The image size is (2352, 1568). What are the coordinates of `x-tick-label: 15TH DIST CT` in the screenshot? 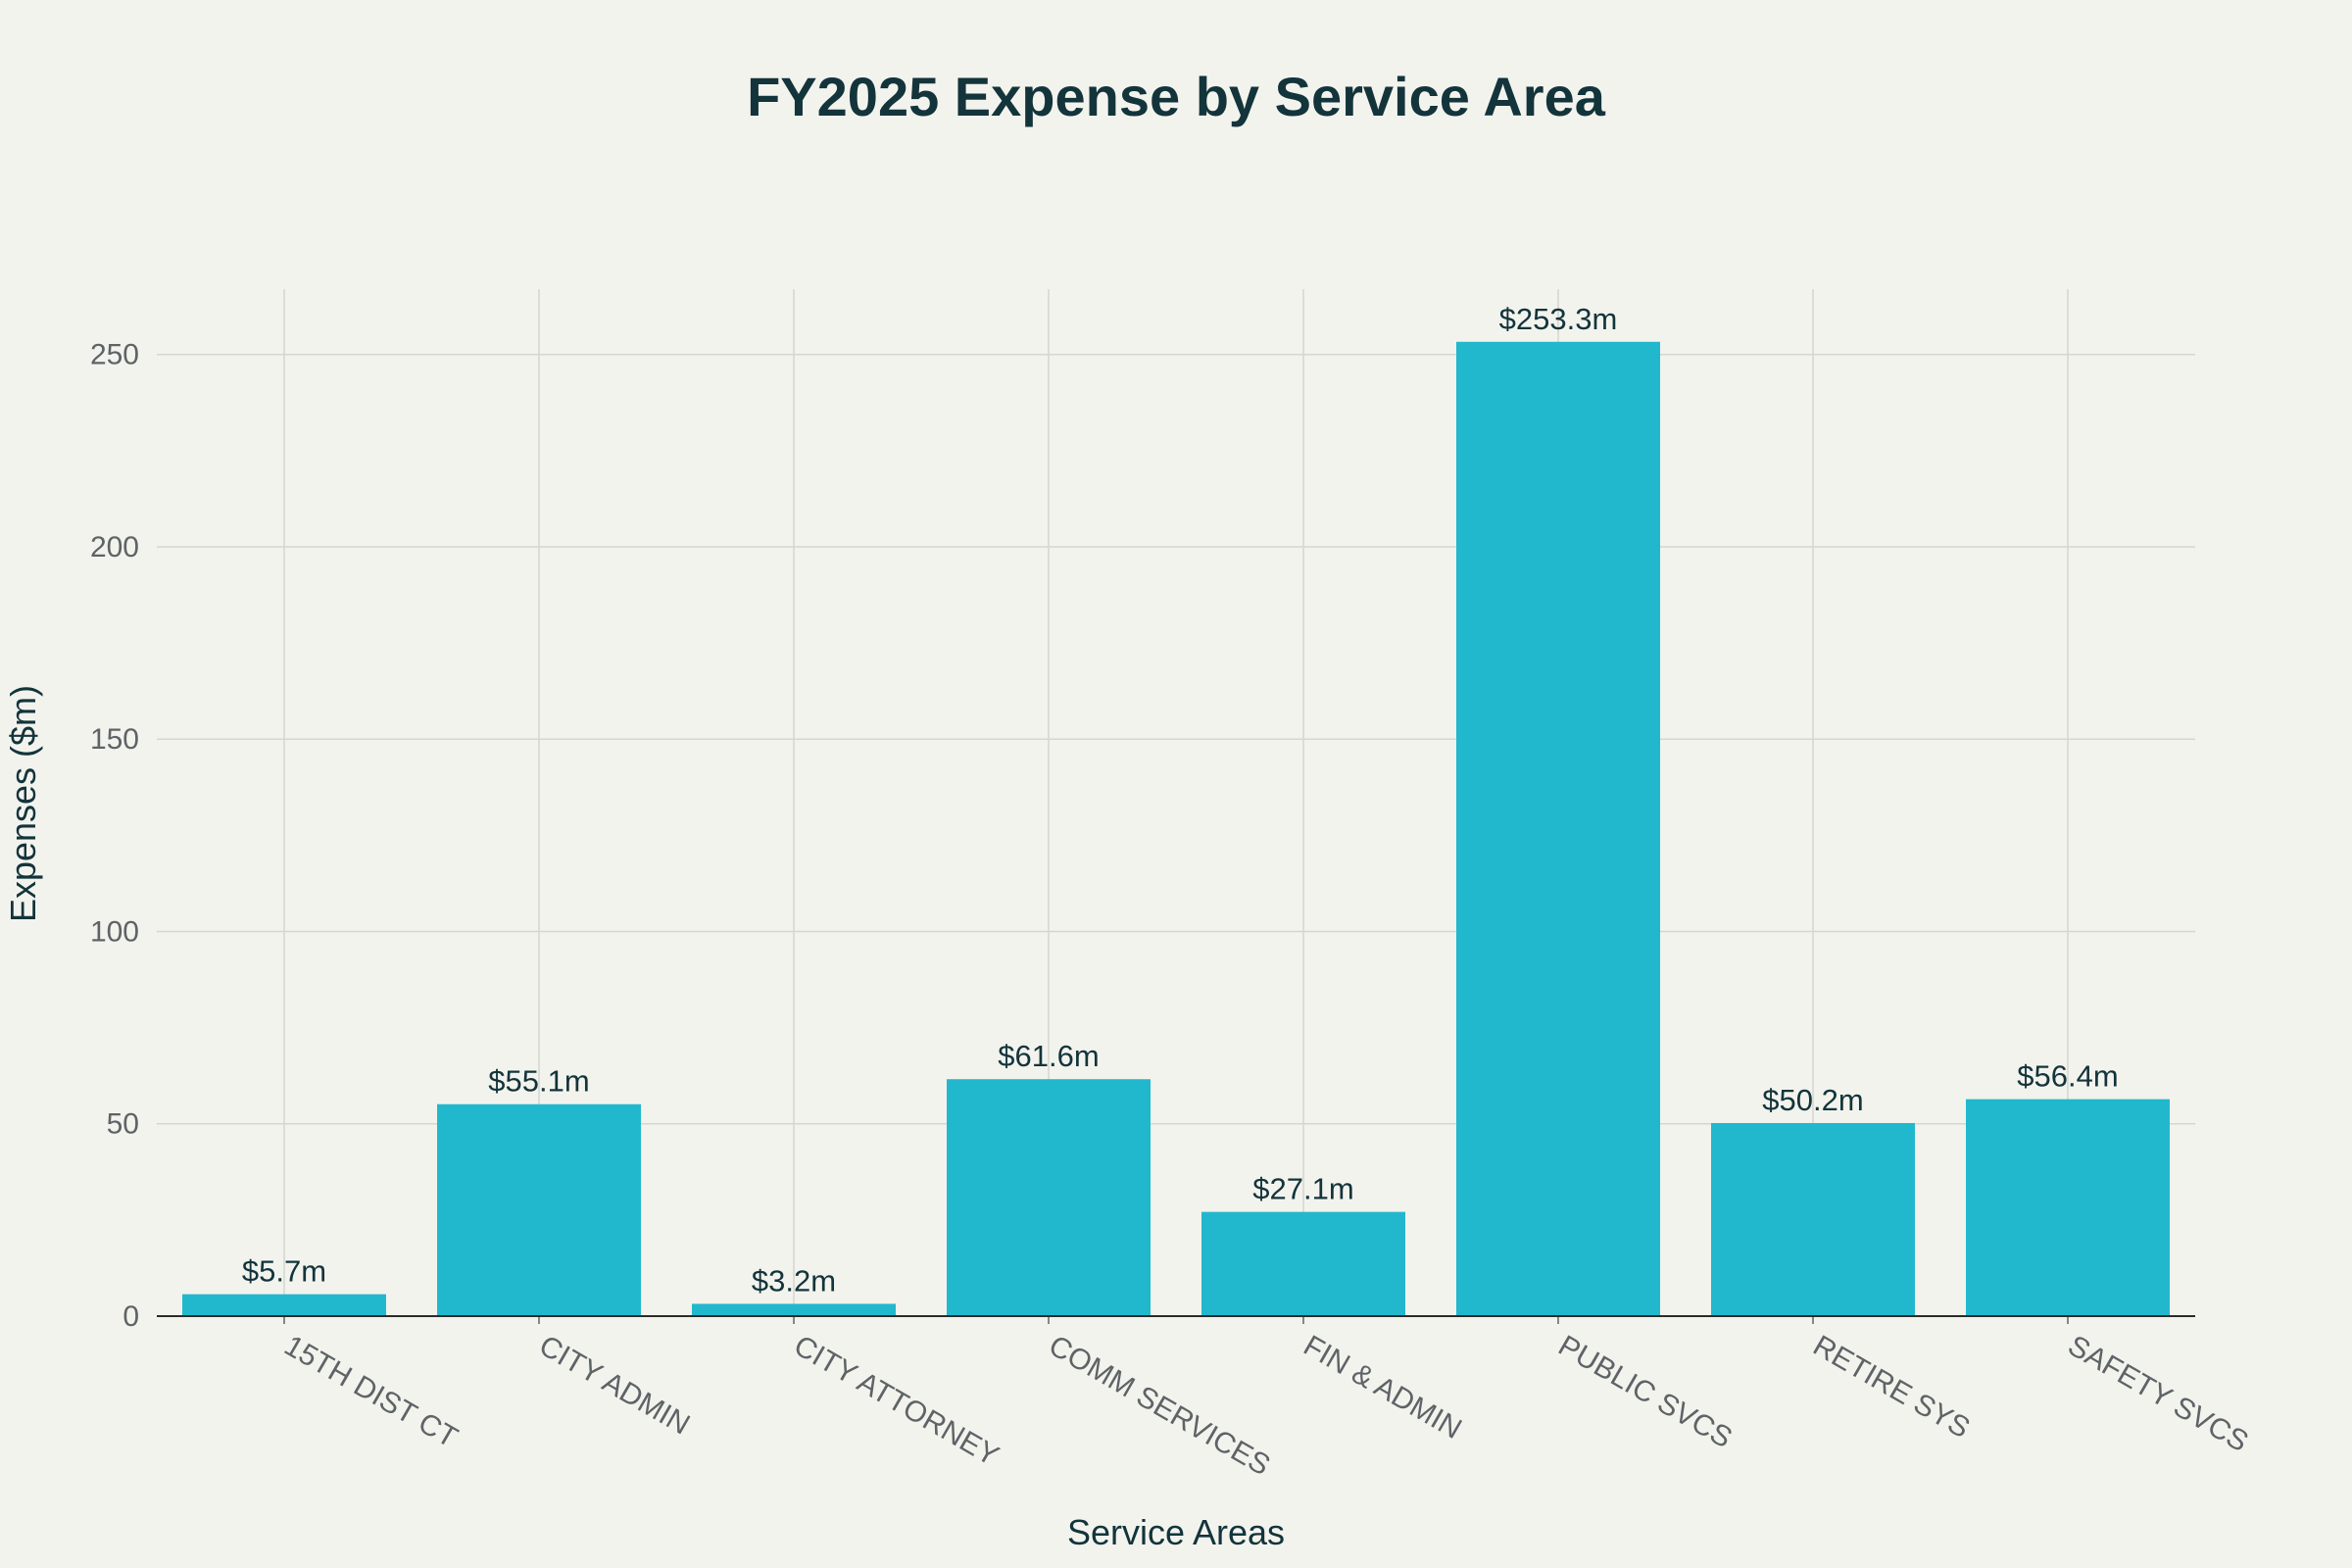 It's located at (371, 1391).